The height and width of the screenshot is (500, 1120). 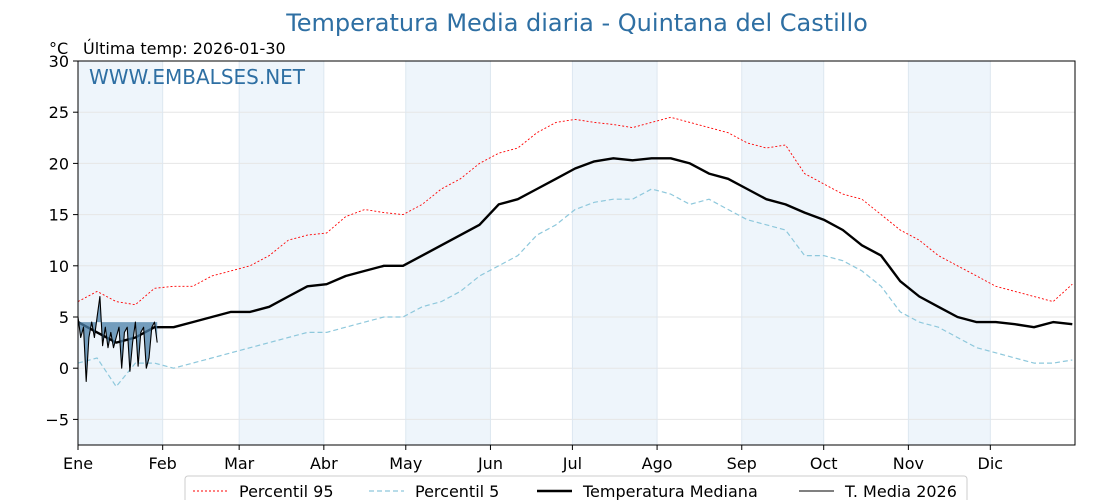 I want to click on y-tick-label: 25, so click(x=59, y=112).